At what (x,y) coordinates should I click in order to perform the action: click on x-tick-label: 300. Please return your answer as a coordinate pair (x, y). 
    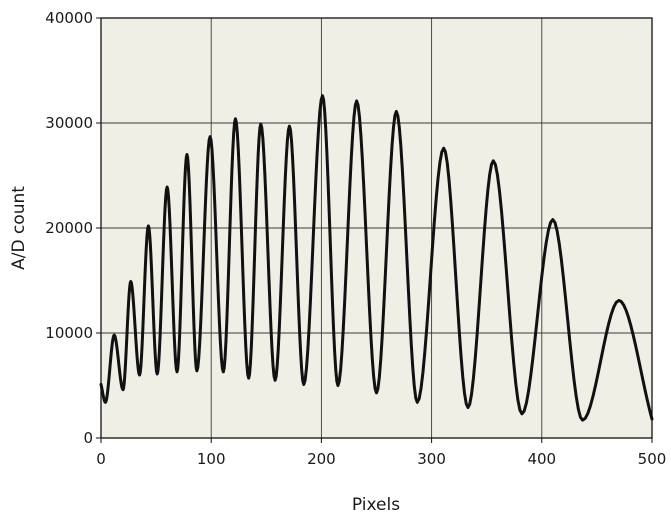
    Looking at the image, I should click on (431, 459).